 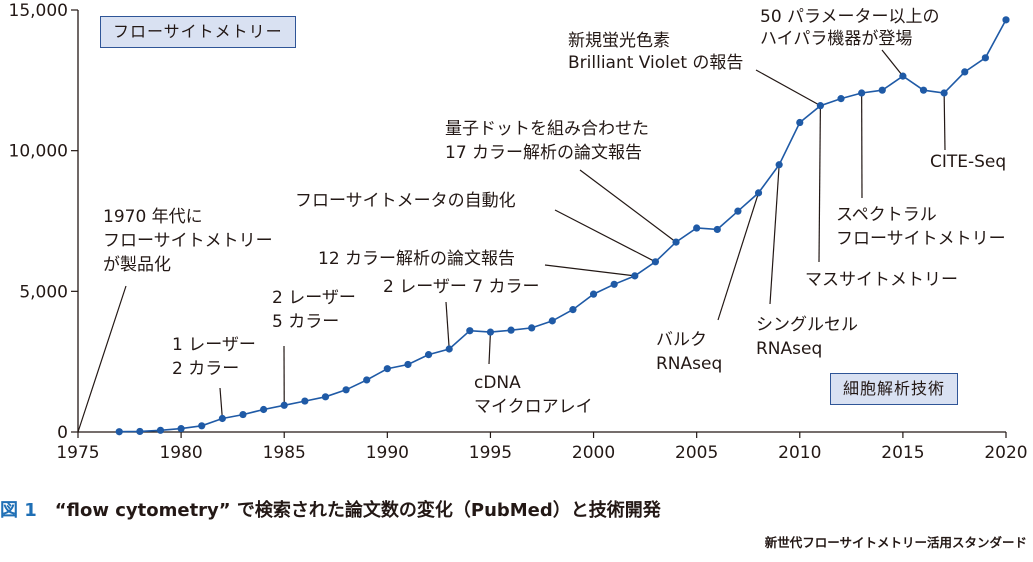 What do you see at coordinates (593, 453) in the screenshot?
I see `x-tick-label: 2000` at bounding box center [593, 453].